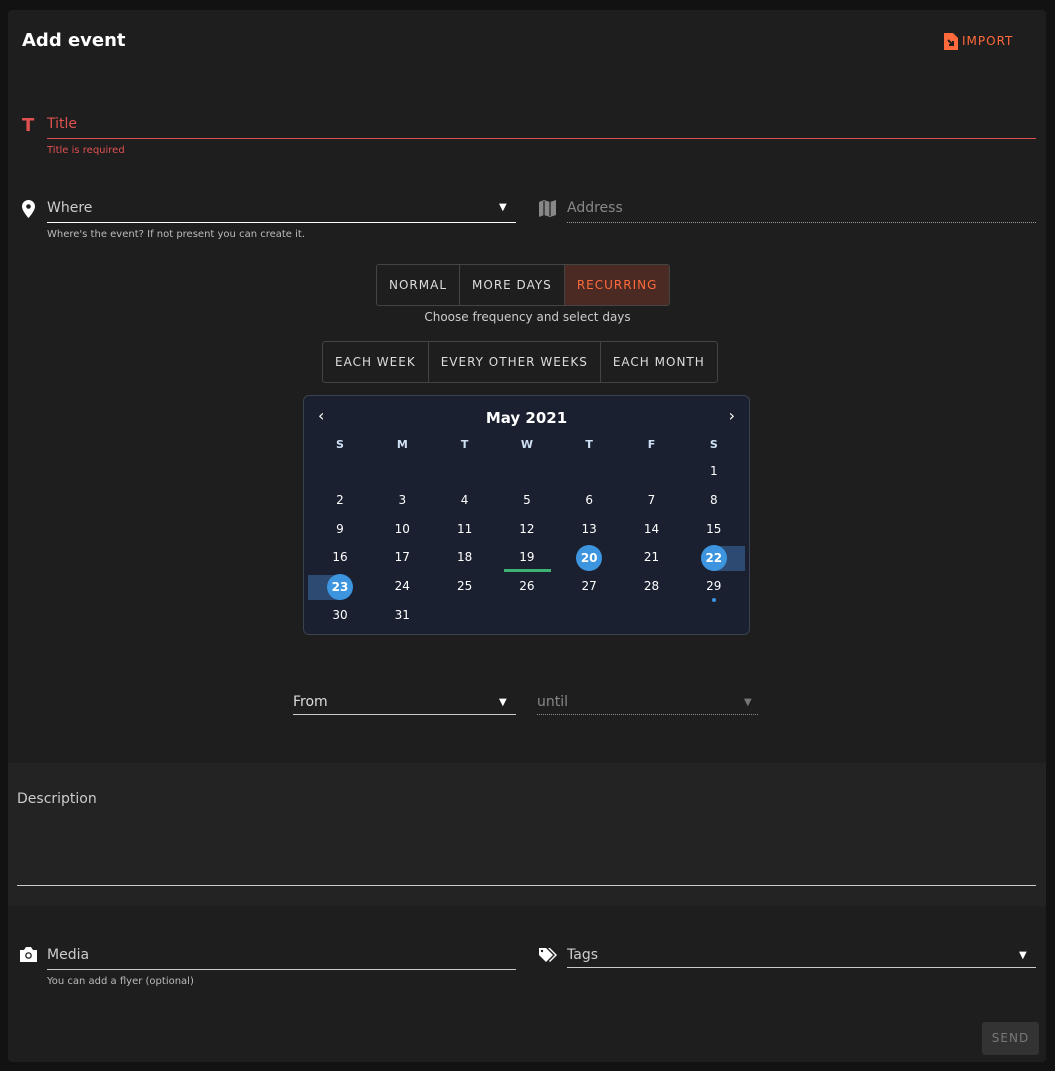 Image resolution: width=1055 pixels, height=1071 pixels. Describe the element at coordinates (340, 499) in the screenshot. I see `calendar-day: 2` at that location.